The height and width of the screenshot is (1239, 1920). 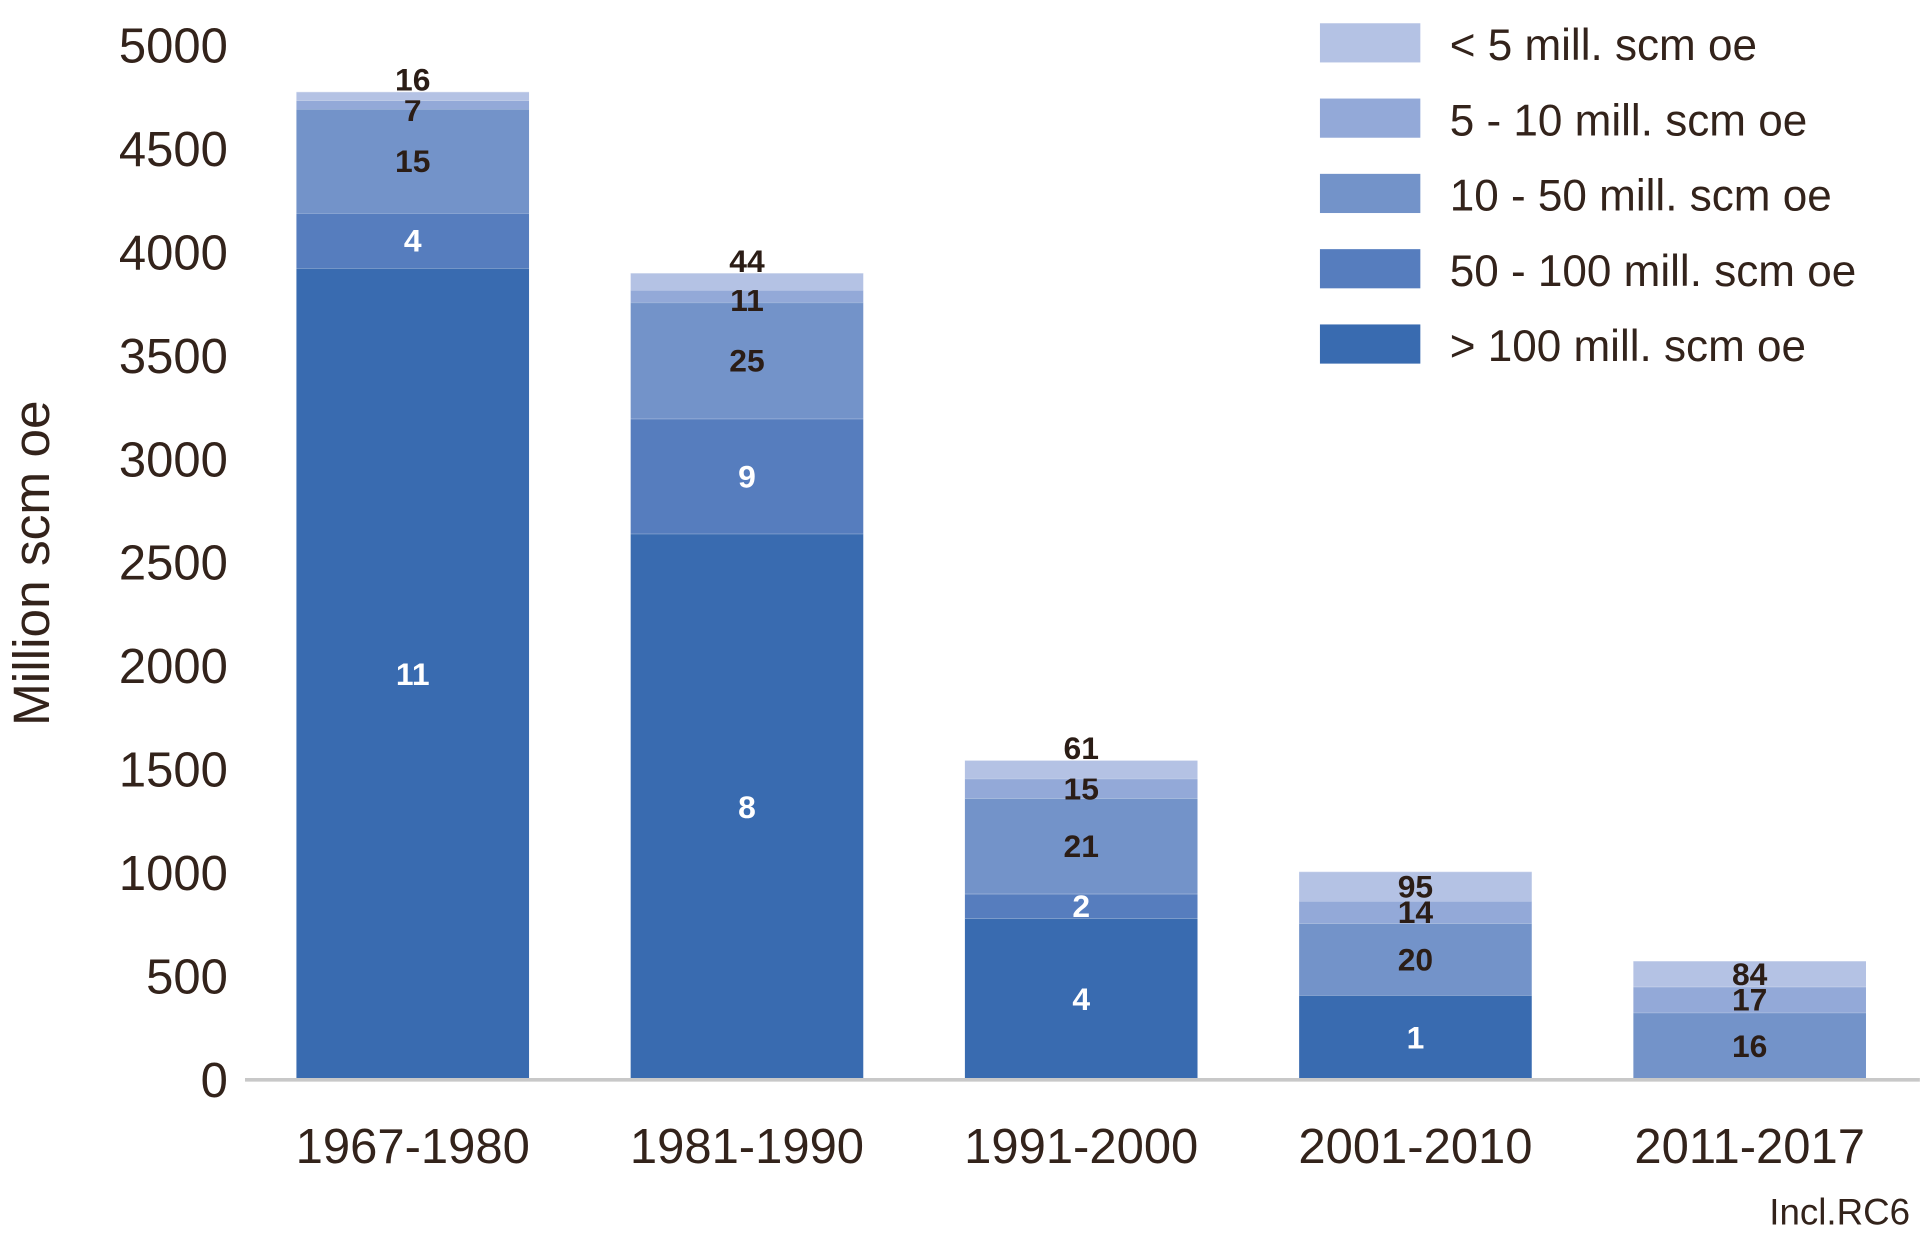 What do you see at coordinates (173, 253) in the screenshot?
I see `y-tick-label: 4000` at bounding box center [173, 253].